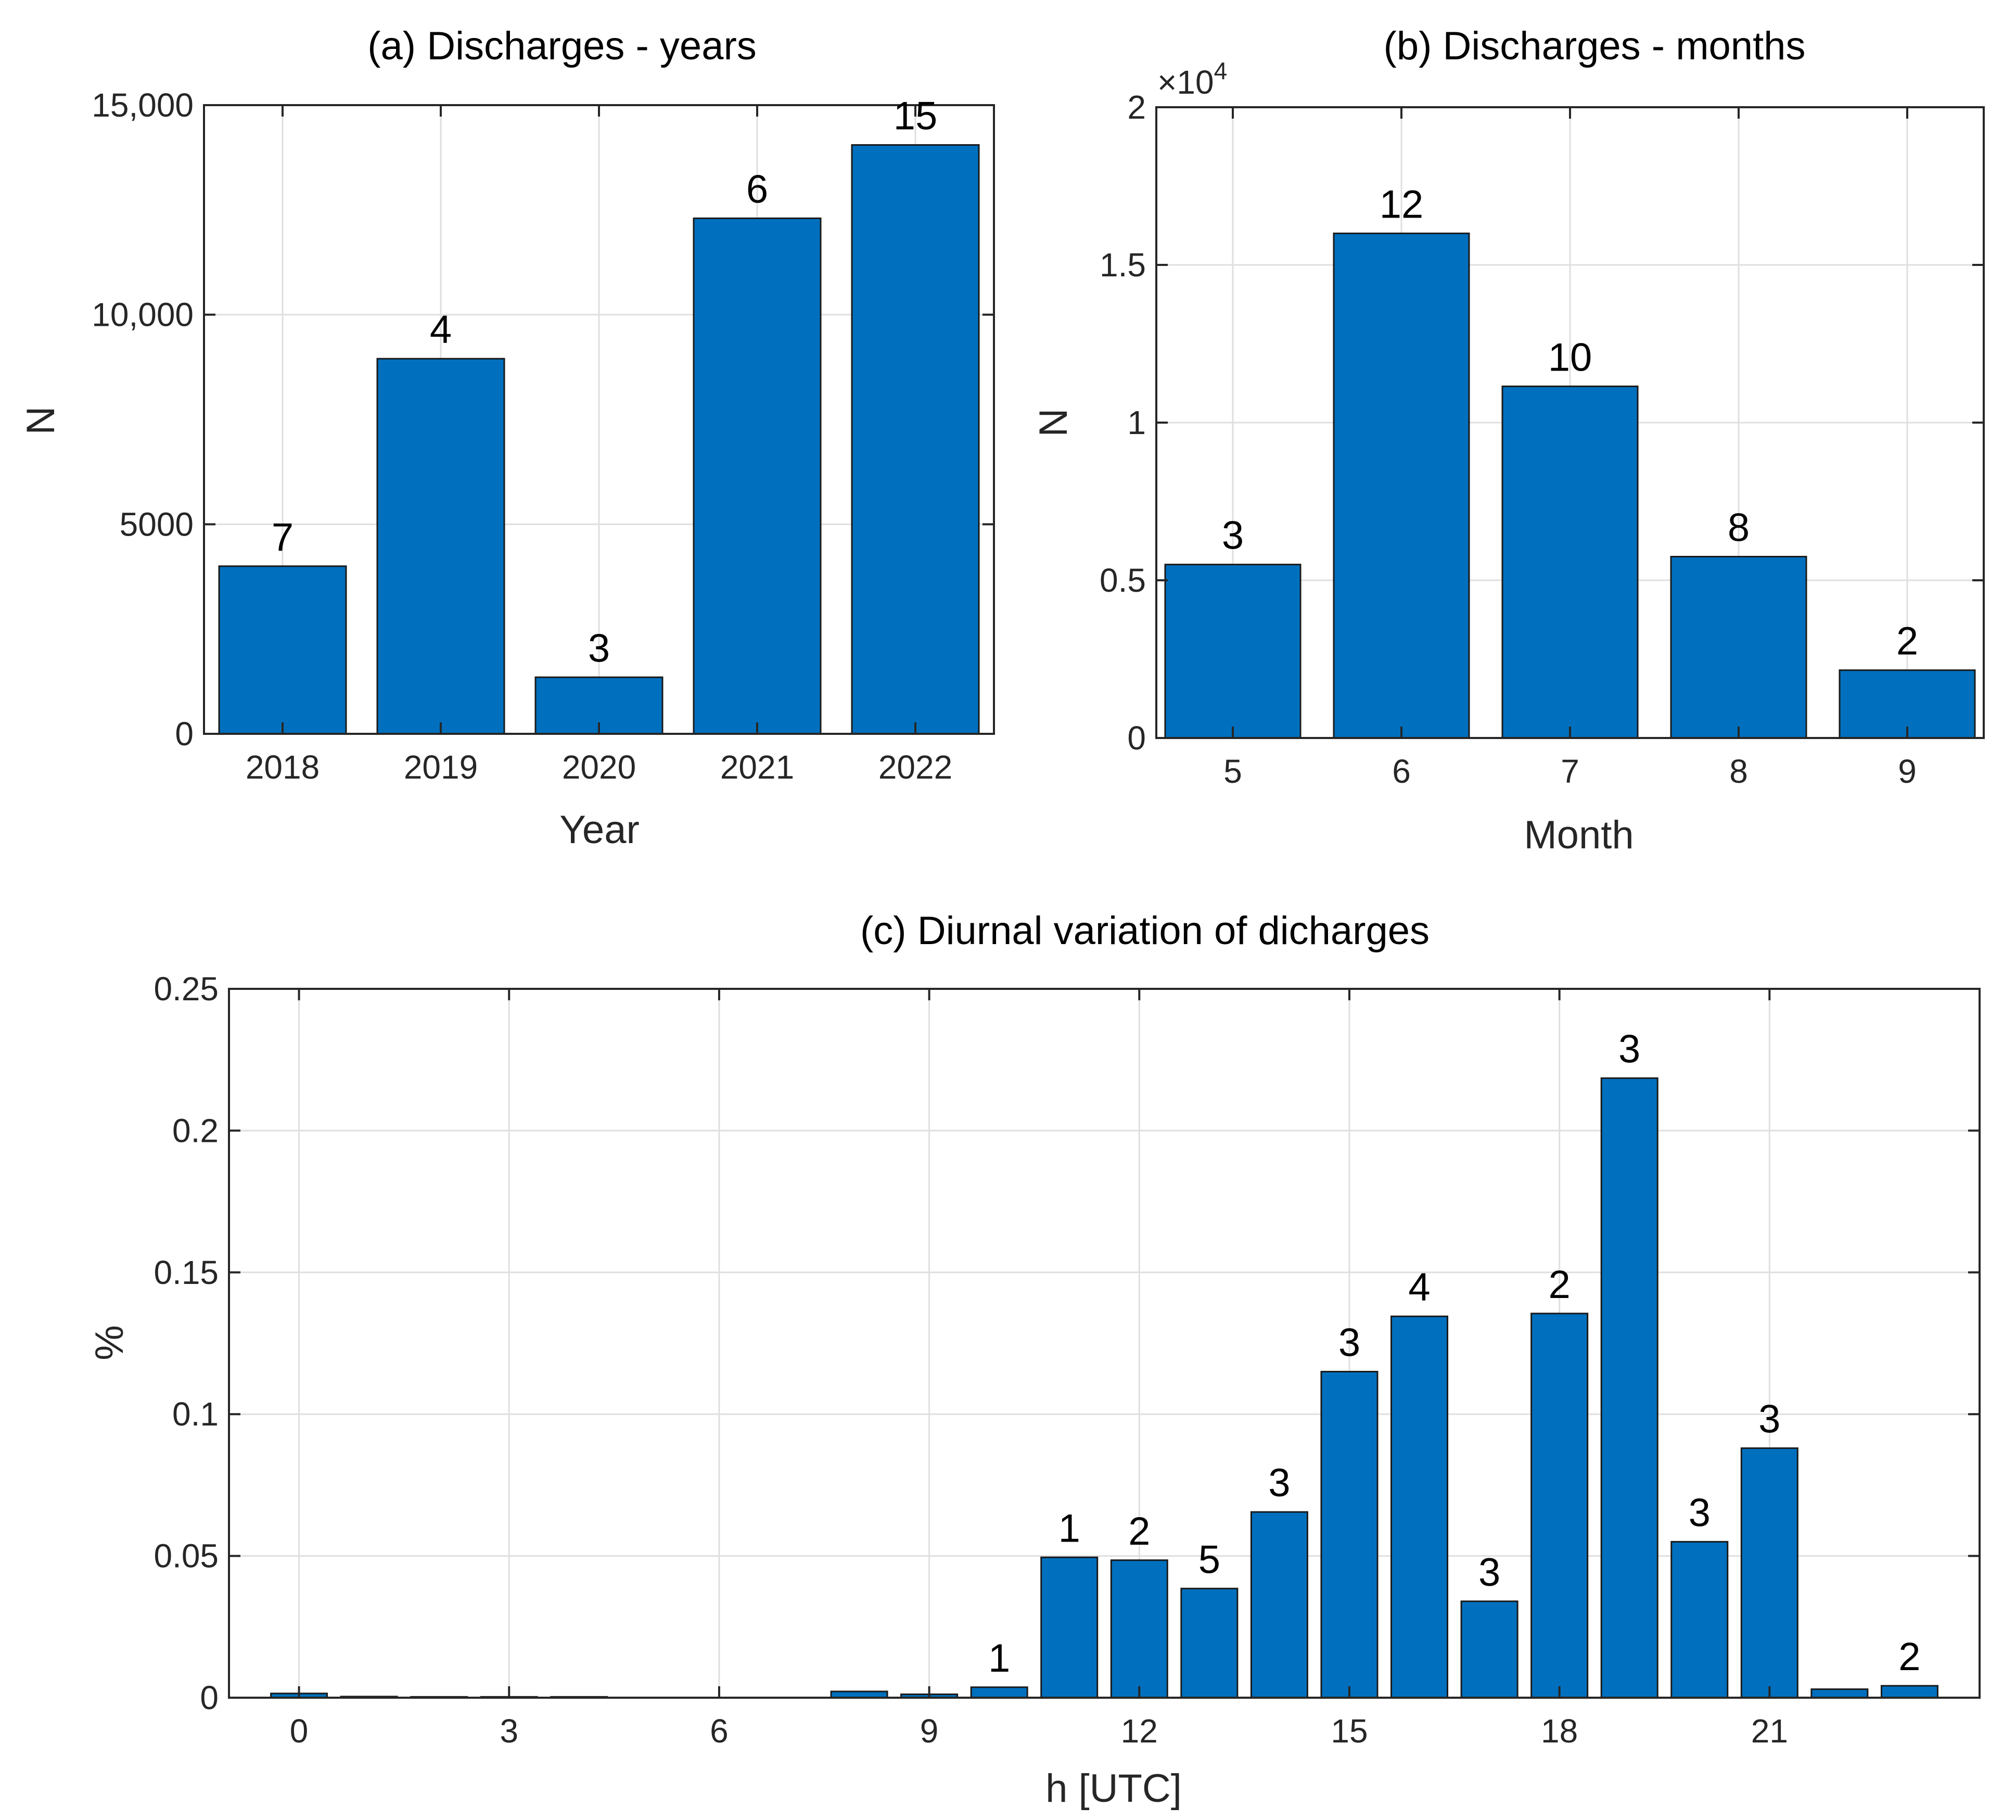 The width and height of the screenshot is (2016, 1820). What do you see at coordinates (109, 1343) in the screenshot?
I see `panel-c-ylabel: %` at bounding box center [109, 1343].